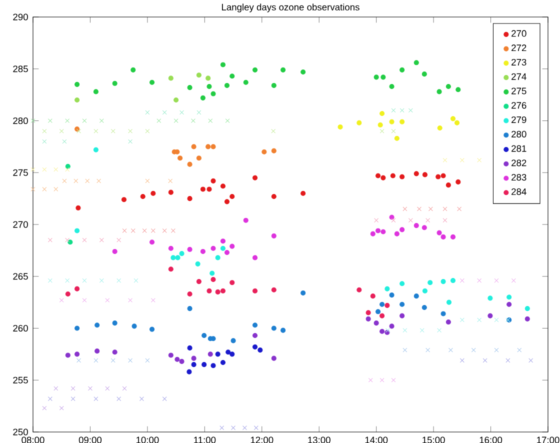  I want to click on y-tick-label: 265, so click(20, 276).